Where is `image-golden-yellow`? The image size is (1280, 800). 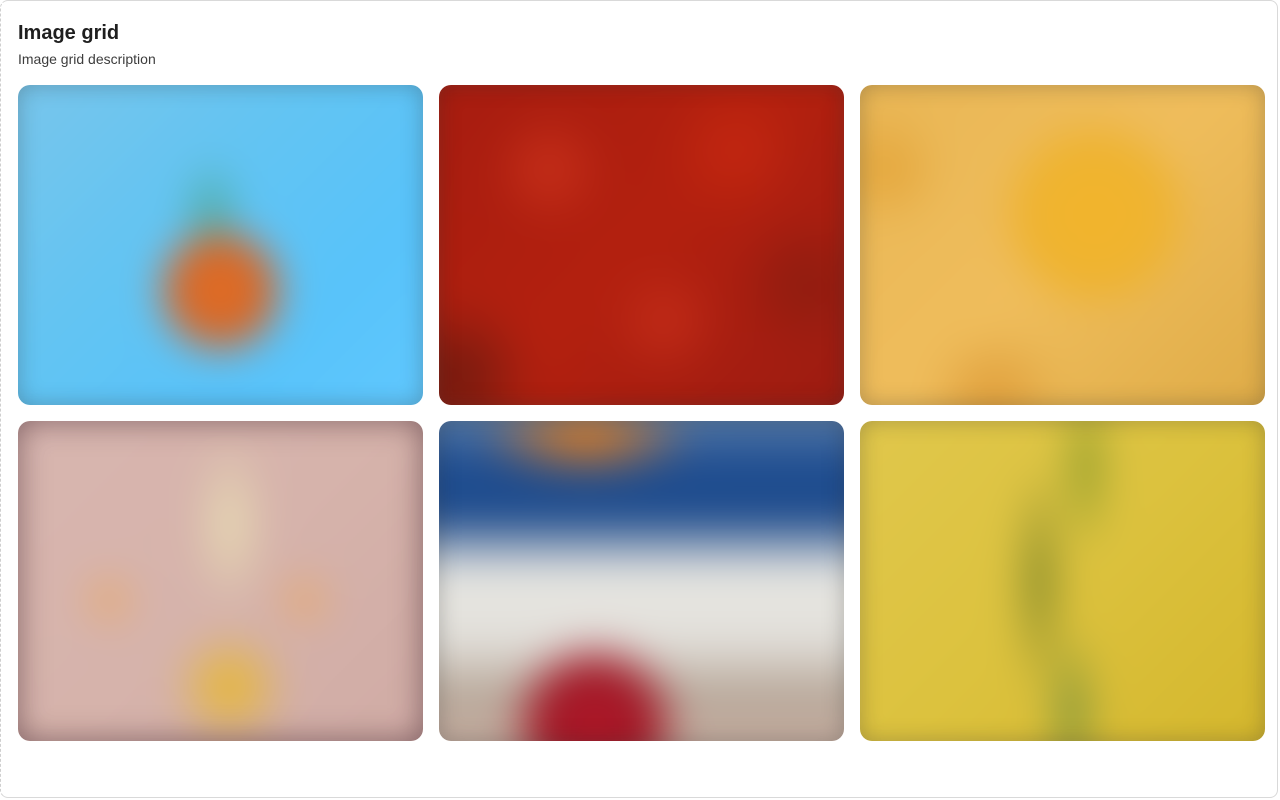
image-golden-yellow is located at coordinates (1062, 245).